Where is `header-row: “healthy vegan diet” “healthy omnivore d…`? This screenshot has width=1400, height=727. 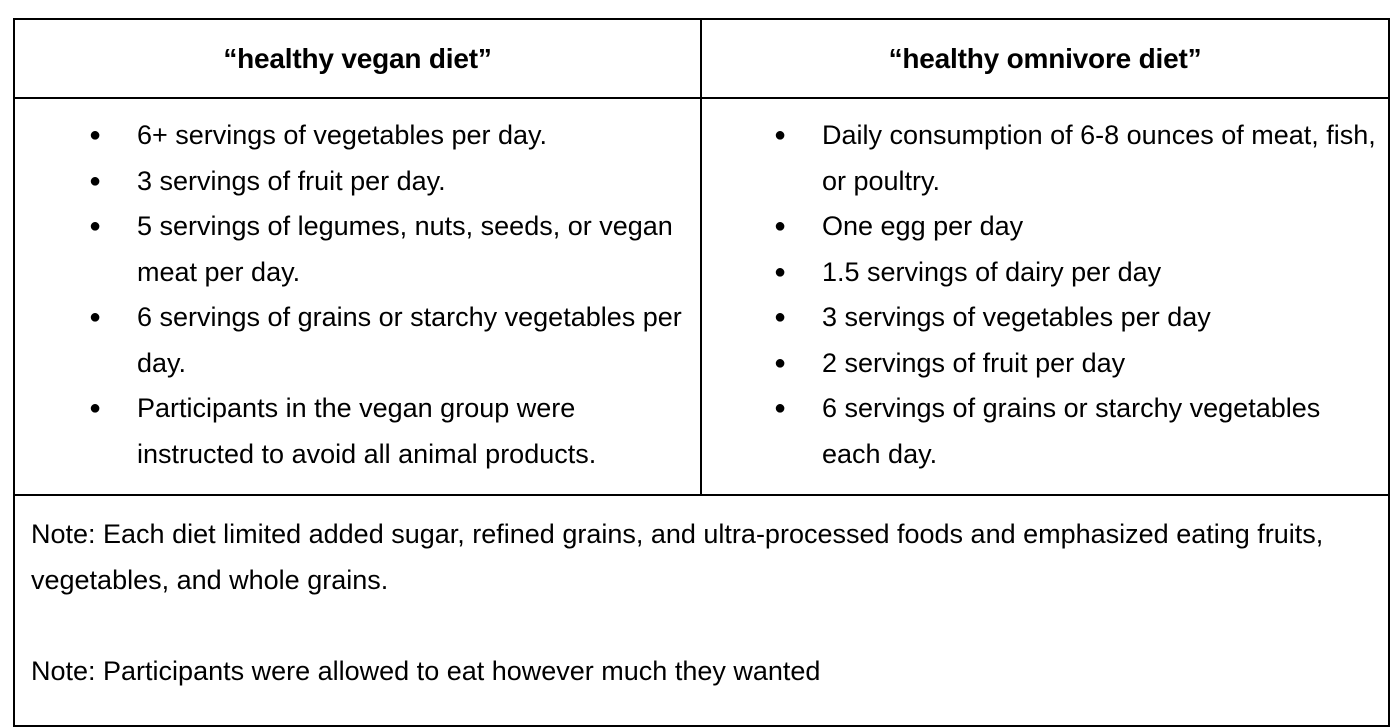 header-row: “healthy vegan diet” “healthy omnivore d… is located at coordinates (701, 58).